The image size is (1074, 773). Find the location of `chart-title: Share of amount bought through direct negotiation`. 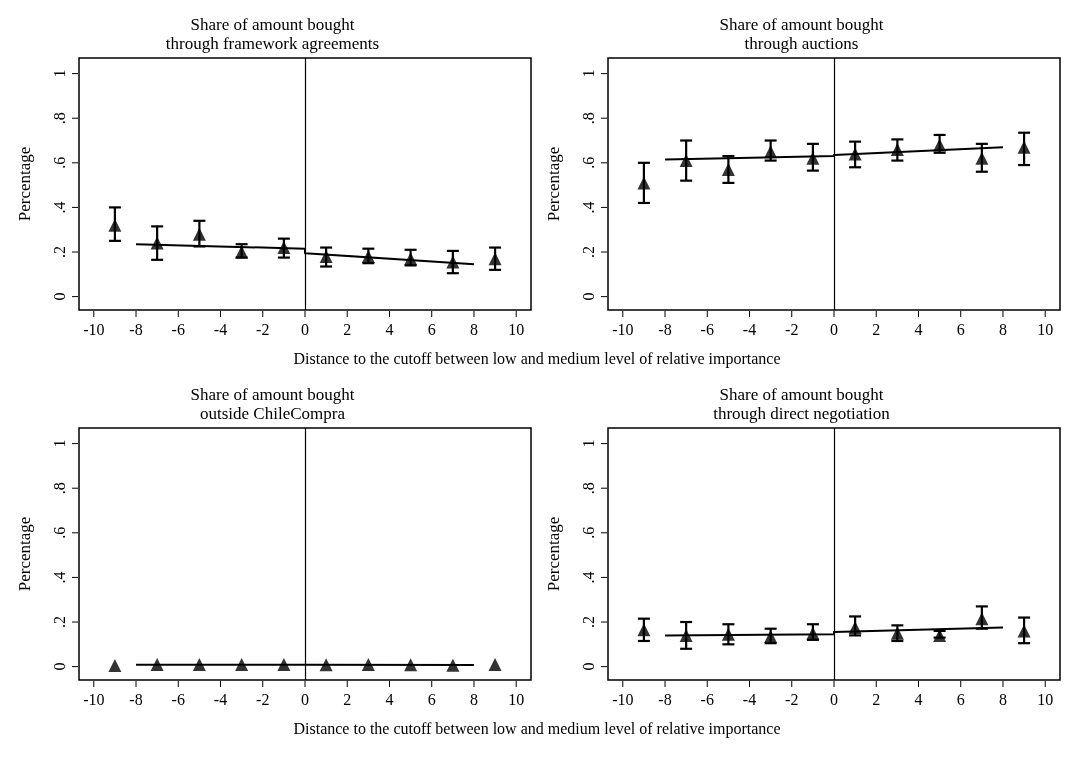

chart-title: Share of amount bought through direct negotiation is located at coordinates (802, 404).